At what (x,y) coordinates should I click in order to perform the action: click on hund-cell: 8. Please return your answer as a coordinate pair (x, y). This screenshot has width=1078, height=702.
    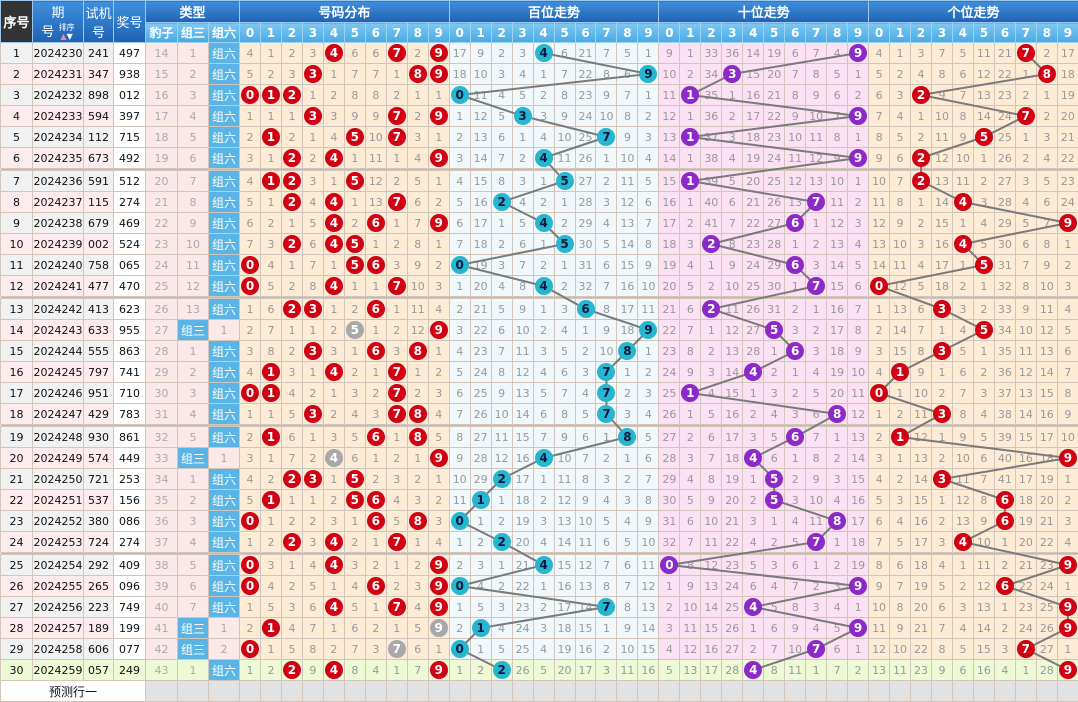
    Looking at the image, I should click on (585, 479).